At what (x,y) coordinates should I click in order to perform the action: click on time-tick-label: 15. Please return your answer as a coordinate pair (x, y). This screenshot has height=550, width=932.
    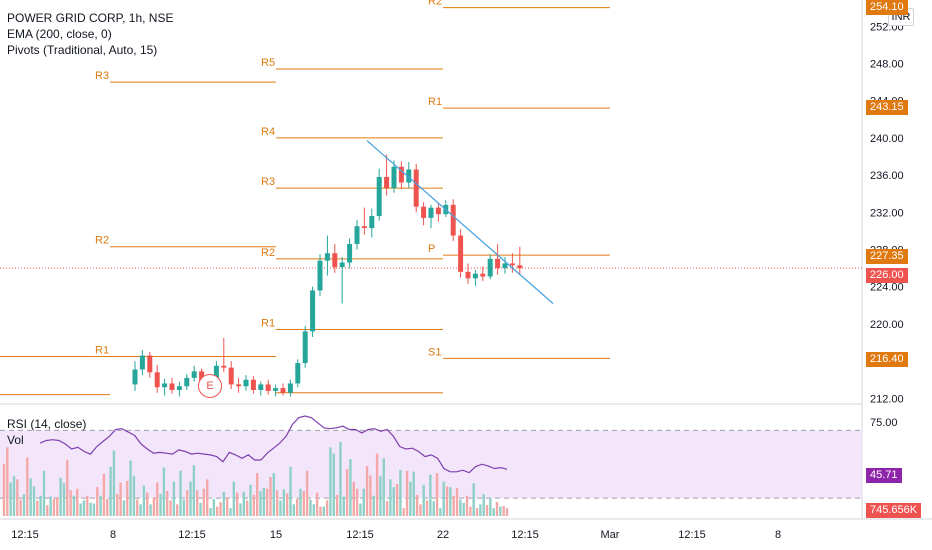
    Looking at the image, I should click on (276, 535).